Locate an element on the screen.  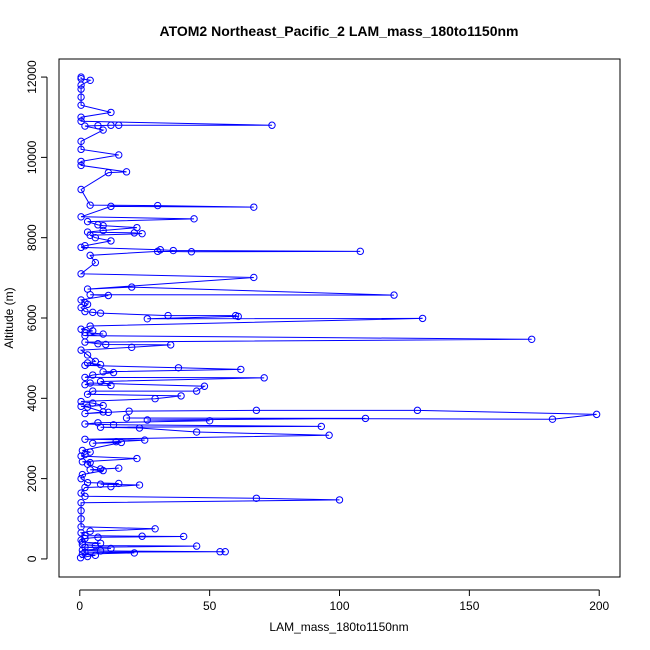
y-tick-label: 8000 is located at coordinates (32, 237).